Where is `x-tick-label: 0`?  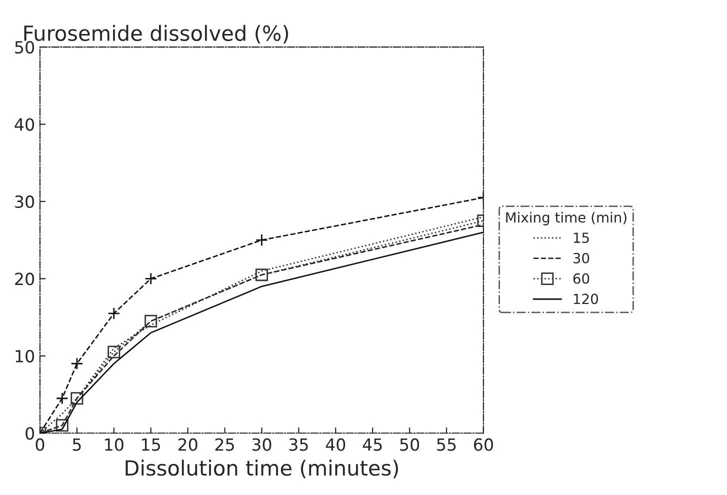 x-tick-label: 0 is located at coordinates (40, 444).